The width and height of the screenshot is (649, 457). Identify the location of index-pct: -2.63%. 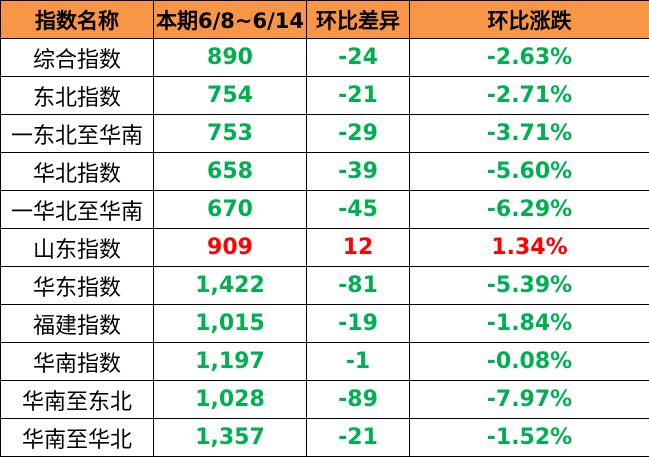
(529, 57).